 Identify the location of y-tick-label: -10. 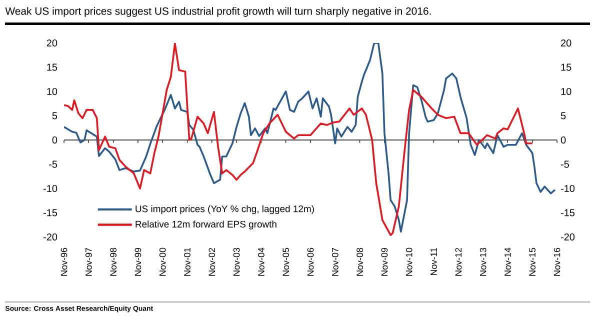
(51, 188).